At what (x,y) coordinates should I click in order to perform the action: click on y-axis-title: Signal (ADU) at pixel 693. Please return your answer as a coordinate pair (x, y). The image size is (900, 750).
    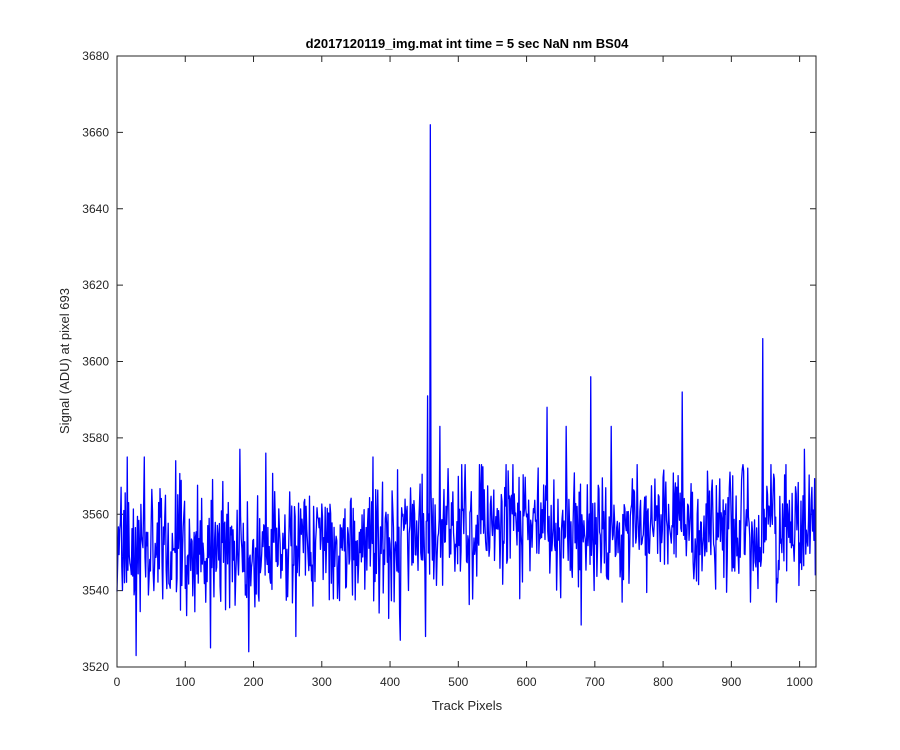
    Looking at the image, I should click on (64, 361).